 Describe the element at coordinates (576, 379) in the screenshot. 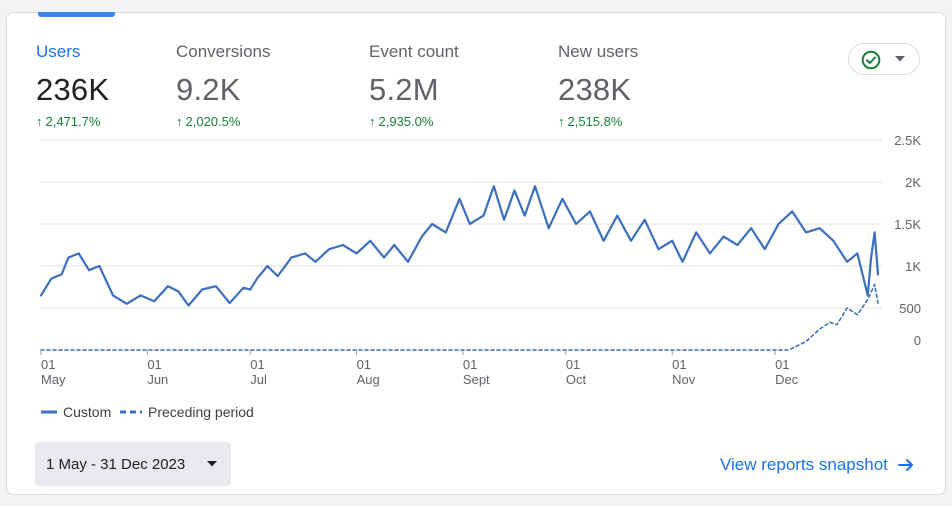

I see `x-tick-month: Oct` at that location.